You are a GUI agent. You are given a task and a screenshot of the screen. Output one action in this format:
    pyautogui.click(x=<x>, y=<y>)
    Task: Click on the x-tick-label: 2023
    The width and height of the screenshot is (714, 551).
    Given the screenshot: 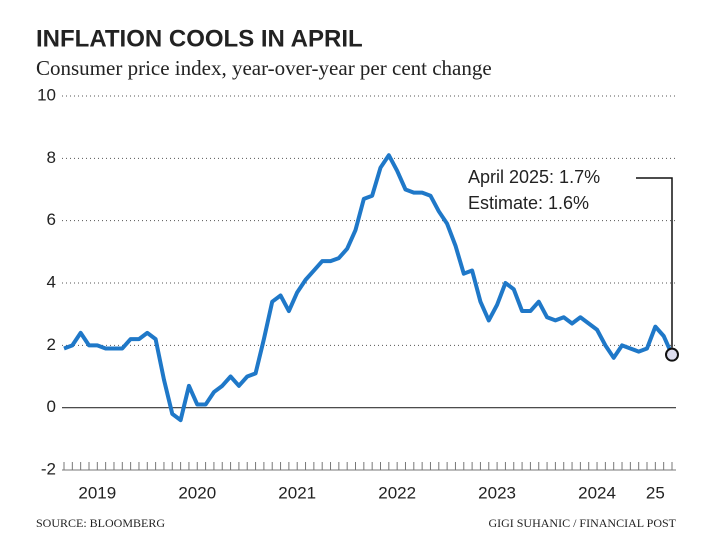 What is the action you would take?
    pyautogui.click(x=497, y=492)
    